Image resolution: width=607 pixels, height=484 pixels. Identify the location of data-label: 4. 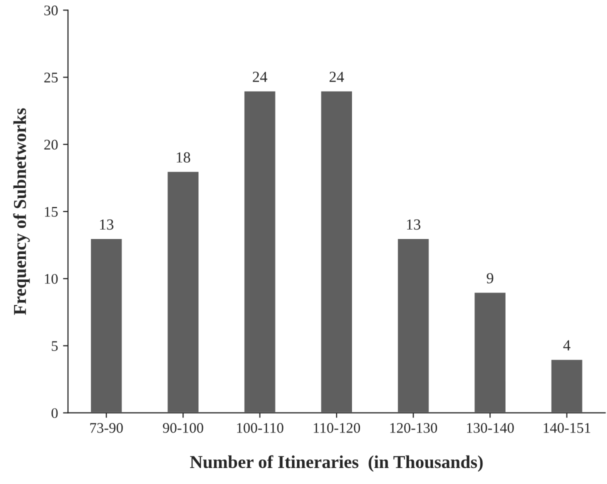
(566, 345).